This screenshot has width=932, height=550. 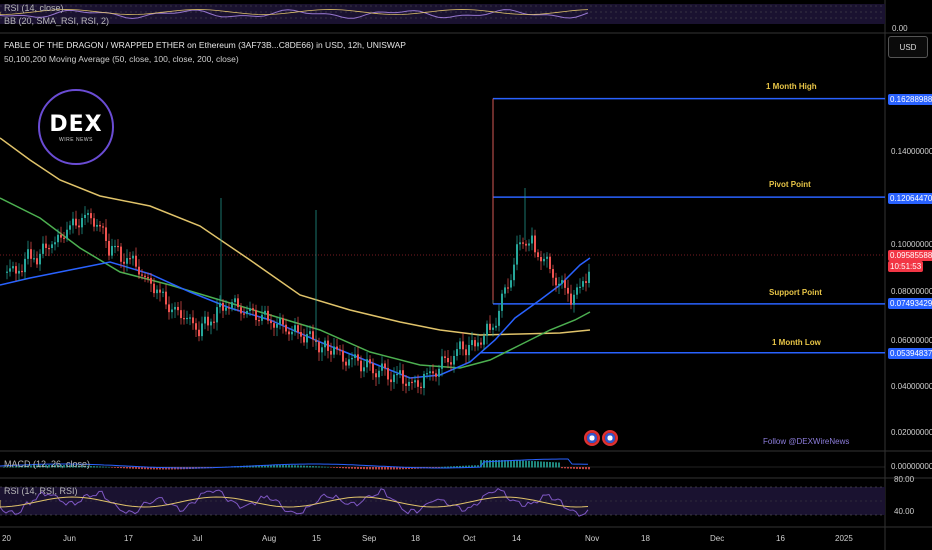 I want to click on dex-wire-news-logo: DEX WIRE NEWS, so click(x=76, y=127).